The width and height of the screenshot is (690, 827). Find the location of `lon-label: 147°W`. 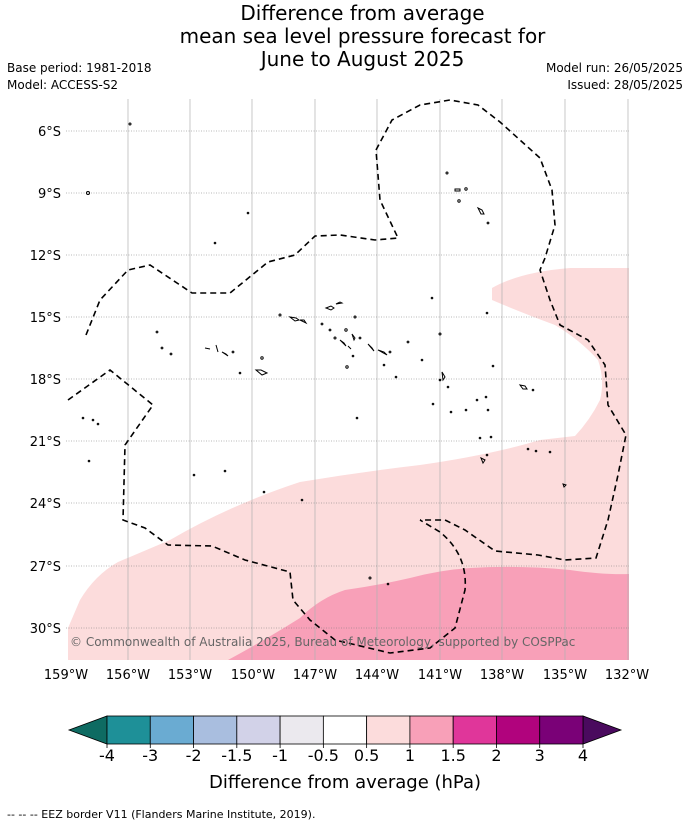

lon-label: 147°W is located at coordinates (315, 675).